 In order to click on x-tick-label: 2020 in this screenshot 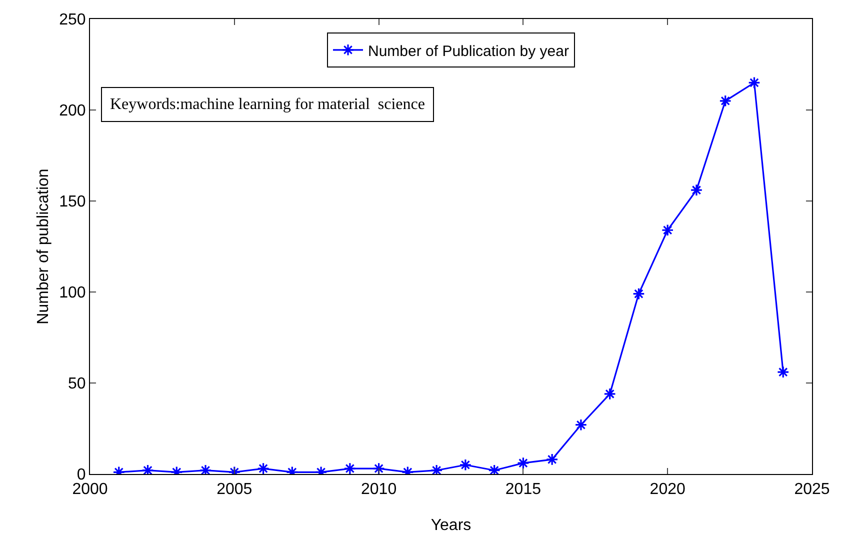, I will do `click(668, 489)`.